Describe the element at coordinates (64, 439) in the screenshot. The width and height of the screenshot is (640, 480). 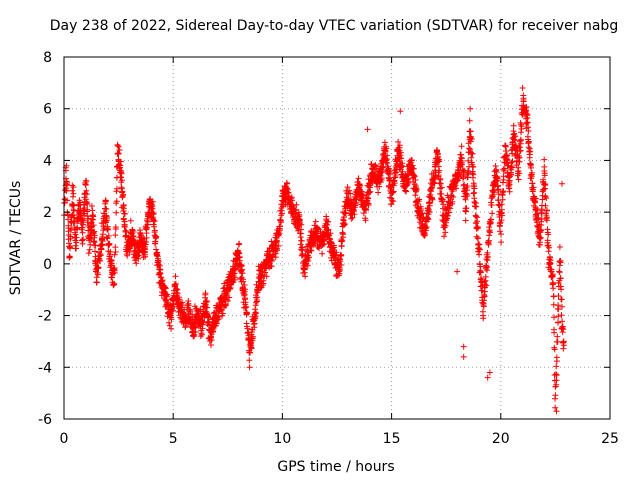
I see `x-tick-label: 0` at that location.